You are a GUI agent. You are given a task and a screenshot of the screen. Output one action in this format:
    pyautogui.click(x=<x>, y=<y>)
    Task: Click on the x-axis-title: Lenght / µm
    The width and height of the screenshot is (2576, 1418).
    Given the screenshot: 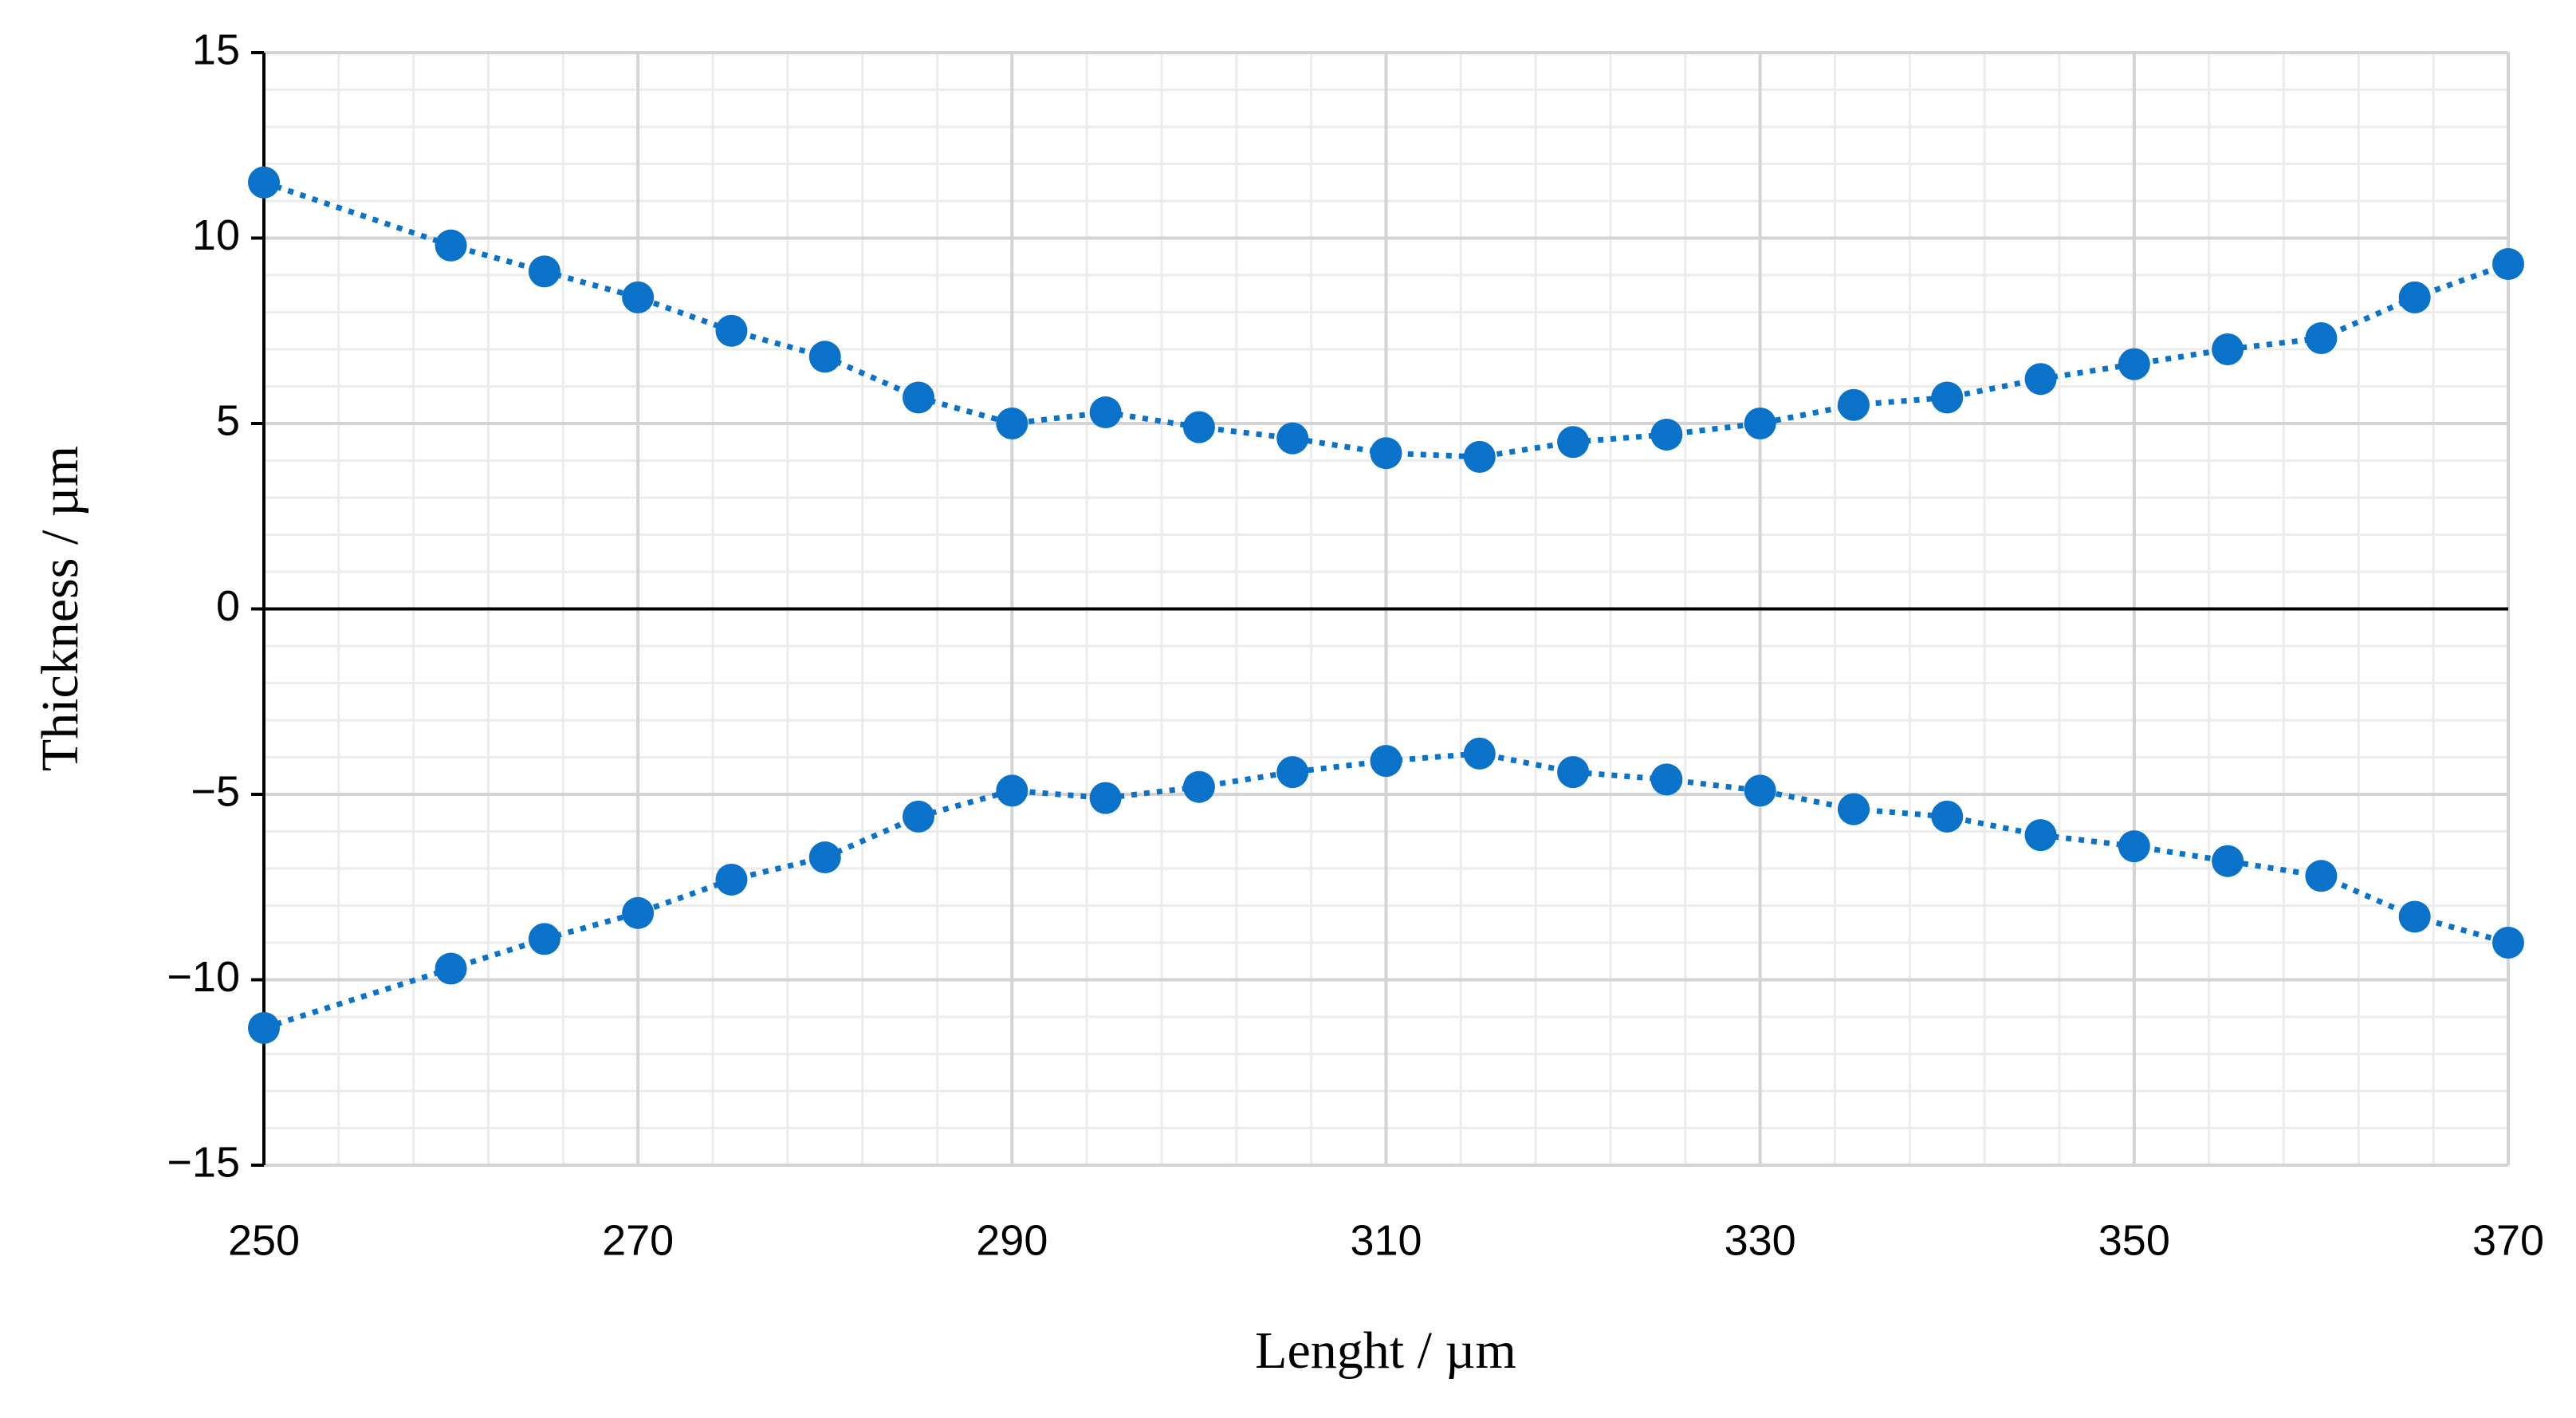 What is the action you would take?
    pyautogui.click(x=1385, y=1350)
    